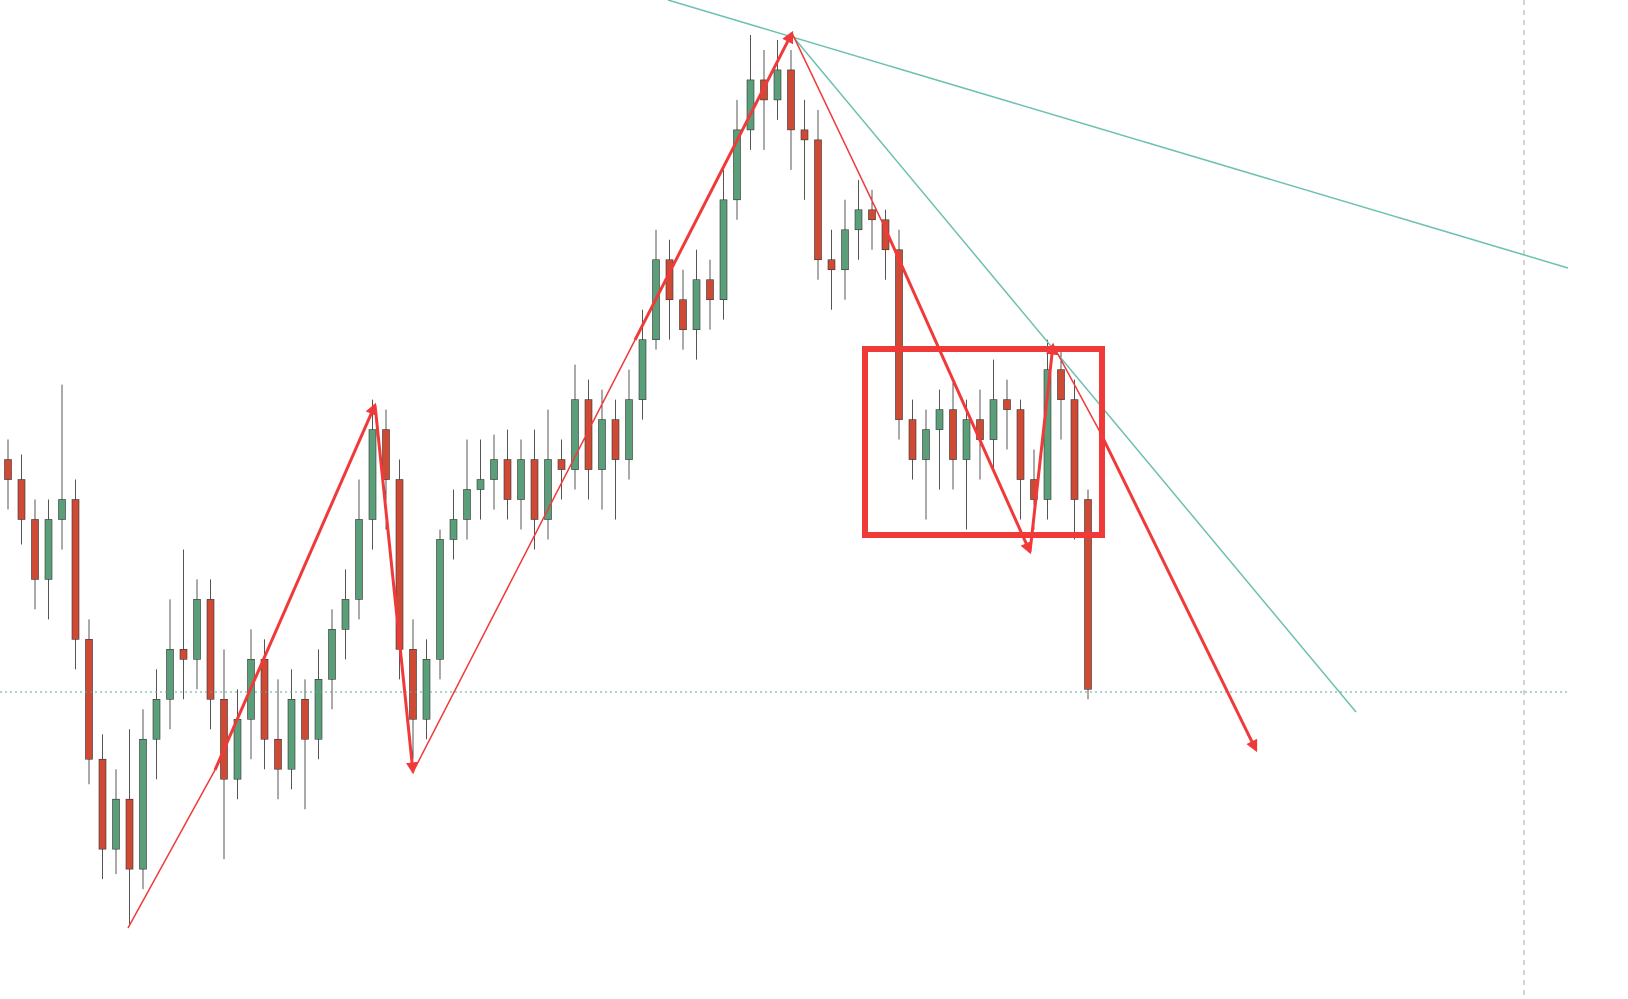 This screenshot has height=999, width=1628. What do you see at coordinates (983, 442) in the screenshot?
I see `range-box` at bounding box center [983, 442].